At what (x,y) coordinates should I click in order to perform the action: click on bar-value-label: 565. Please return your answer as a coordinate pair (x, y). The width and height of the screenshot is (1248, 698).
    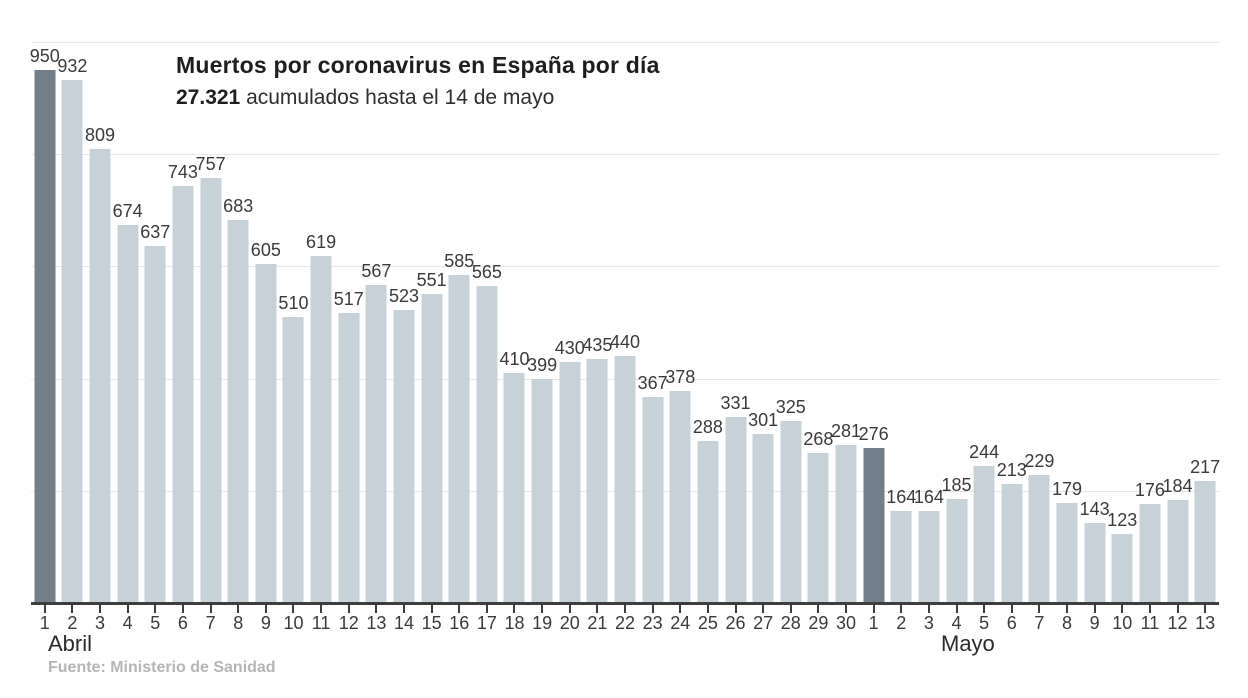
    Looking at the image, I should click on (486, 272).